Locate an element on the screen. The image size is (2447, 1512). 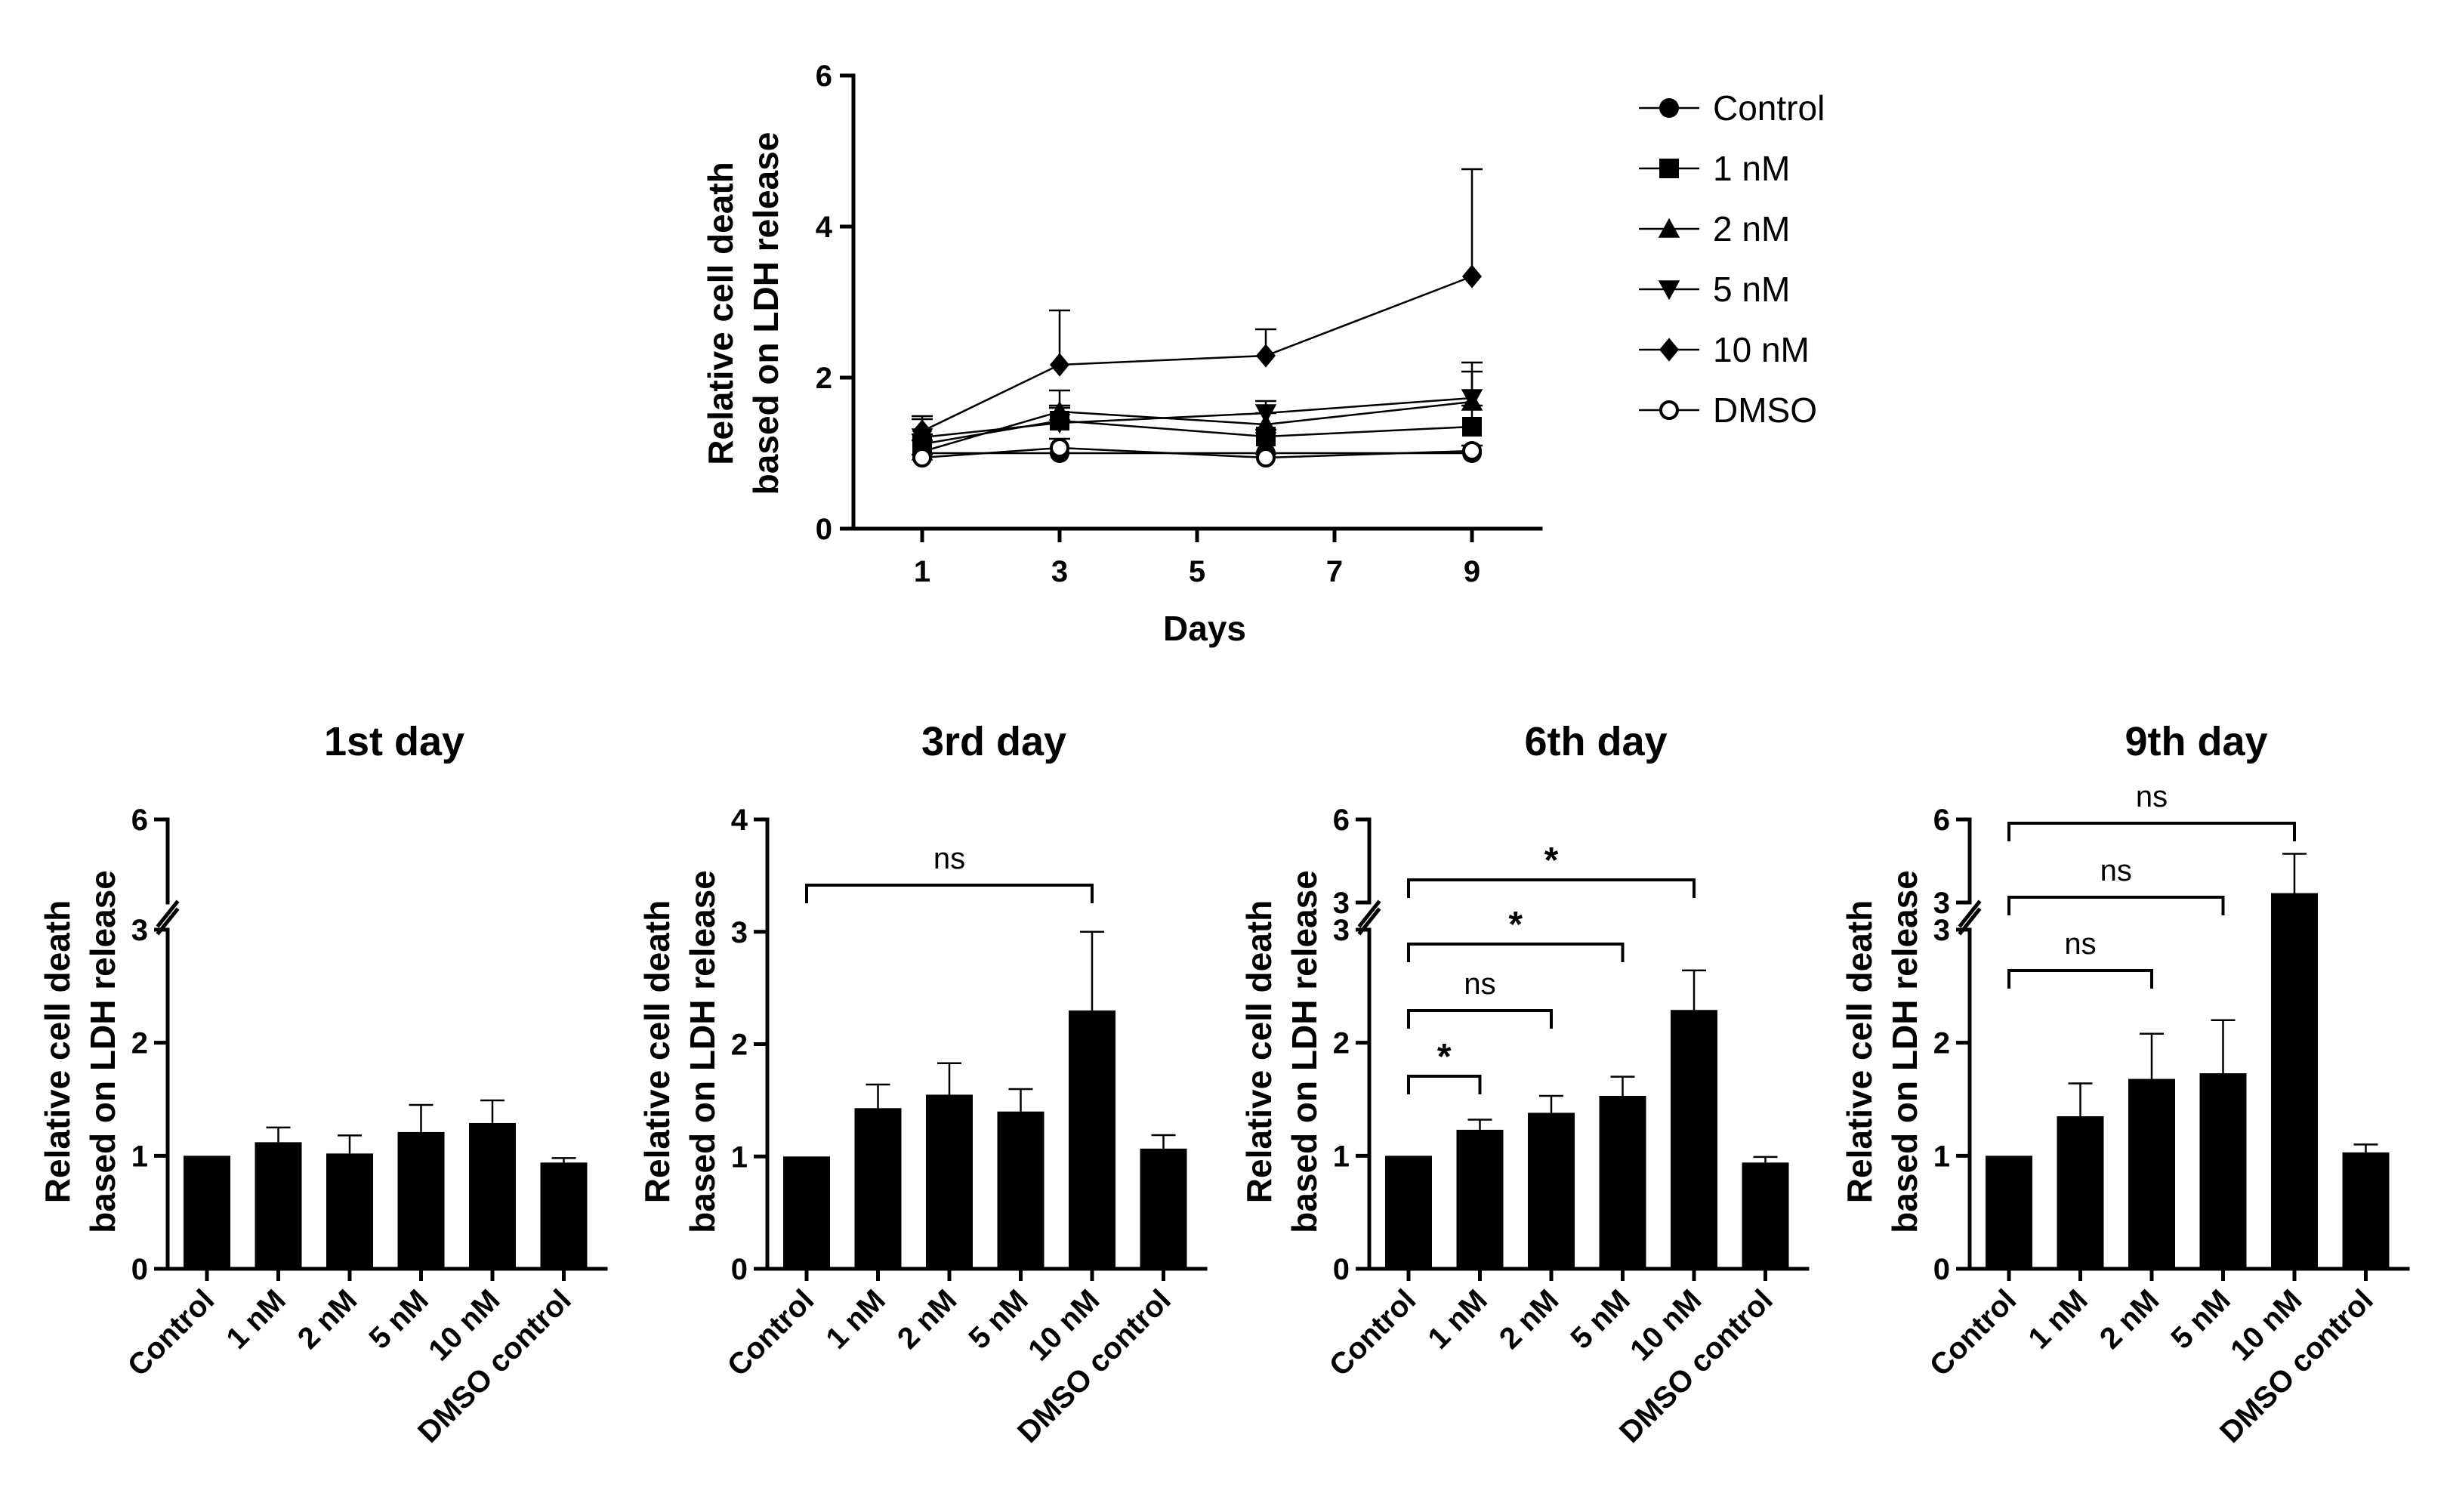
legend-marker-1-nm is located at coordinates (1669, 168).